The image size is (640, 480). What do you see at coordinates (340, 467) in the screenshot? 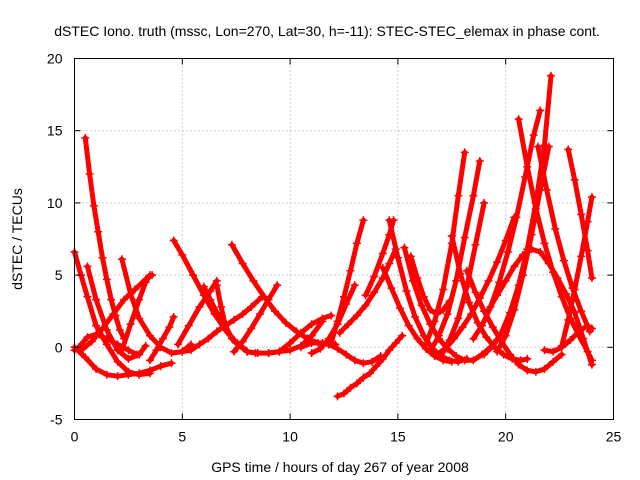
I see `x-axis-label: GPS time / hours of day 267 of year 2008` at bounding box center [340, 467].